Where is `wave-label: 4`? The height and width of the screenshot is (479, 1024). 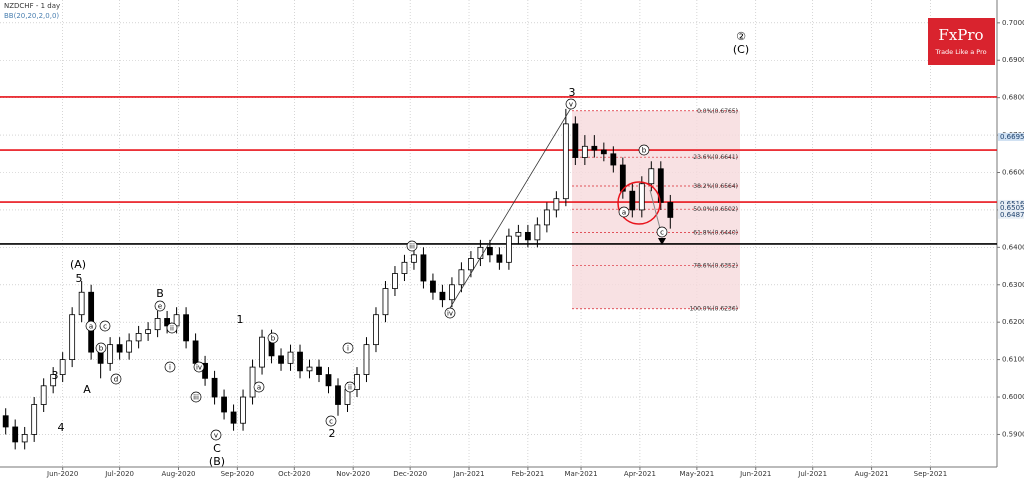
wave-label: 4 is located at coordinates (61, 427).